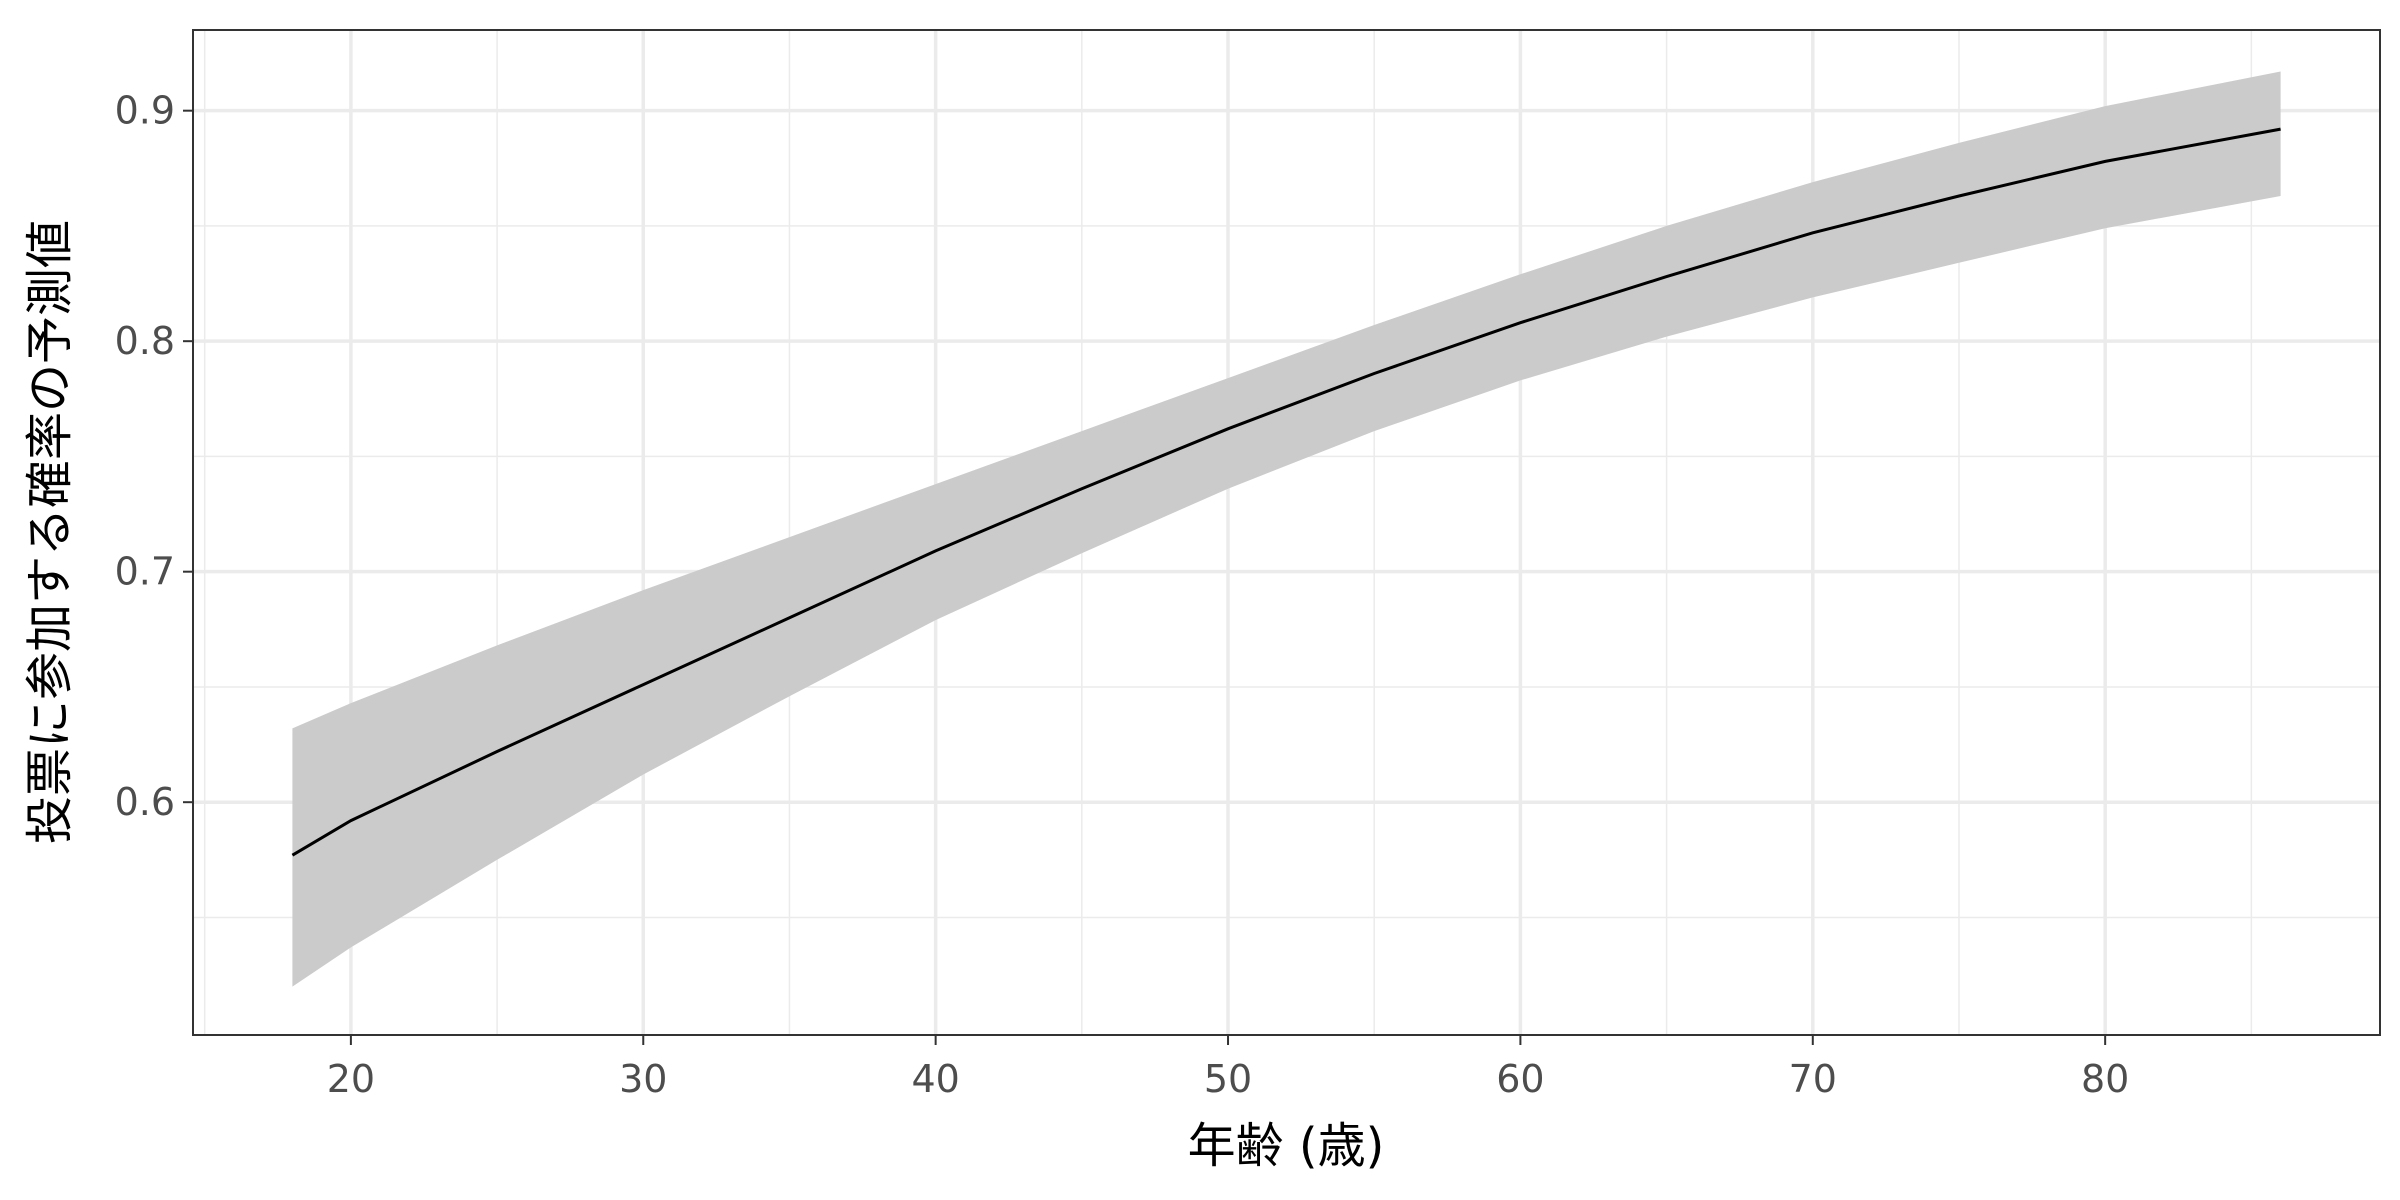  Describe the element at coordinates (145, 802) in the screenshot. I see `y-tick-label: 0.6` at that location.